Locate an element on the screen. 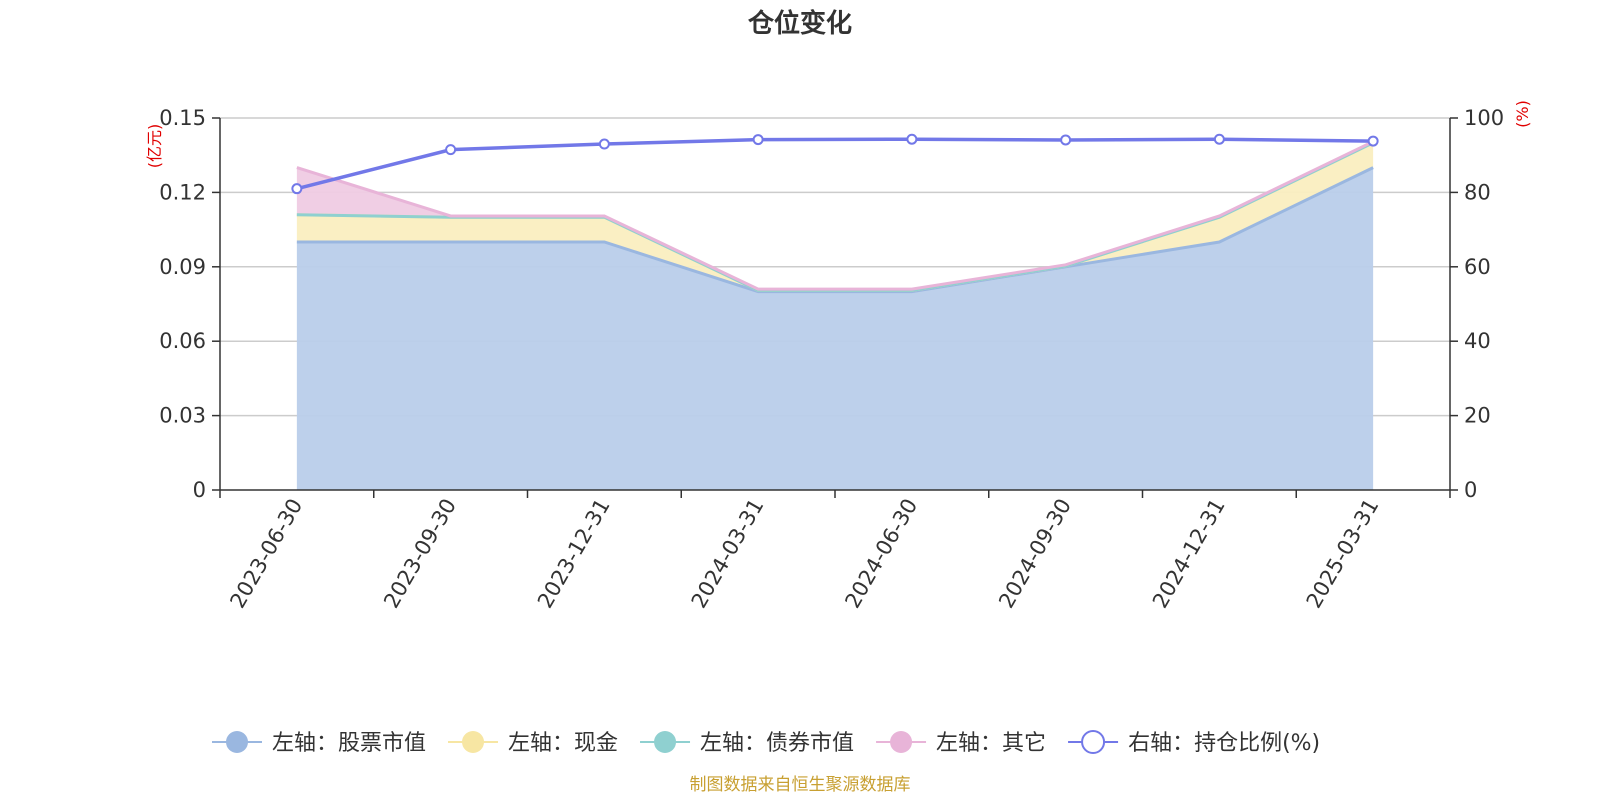  right-axis-tick-label: 0 is located at coordinates (1470, 490).